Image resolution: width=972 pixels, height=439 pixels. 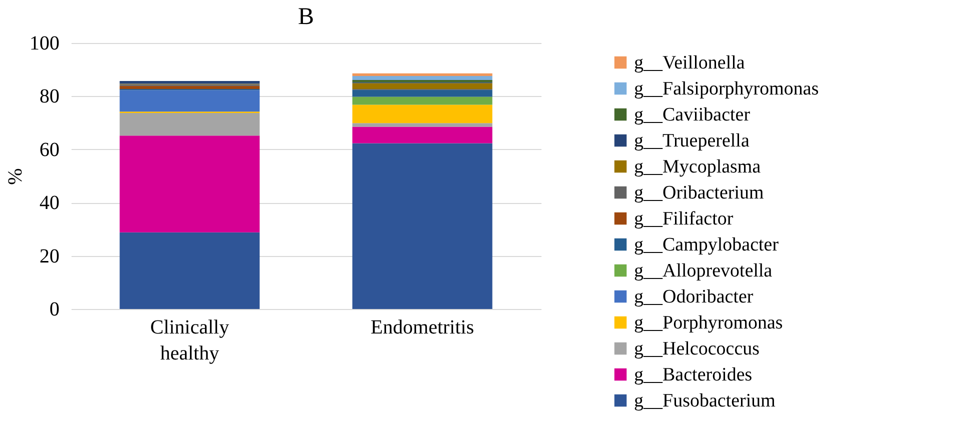 What do you see at coordinates (55, 309) in the screenshot?
I see `y-tick-label: 0` at bounding box center [55, 309].